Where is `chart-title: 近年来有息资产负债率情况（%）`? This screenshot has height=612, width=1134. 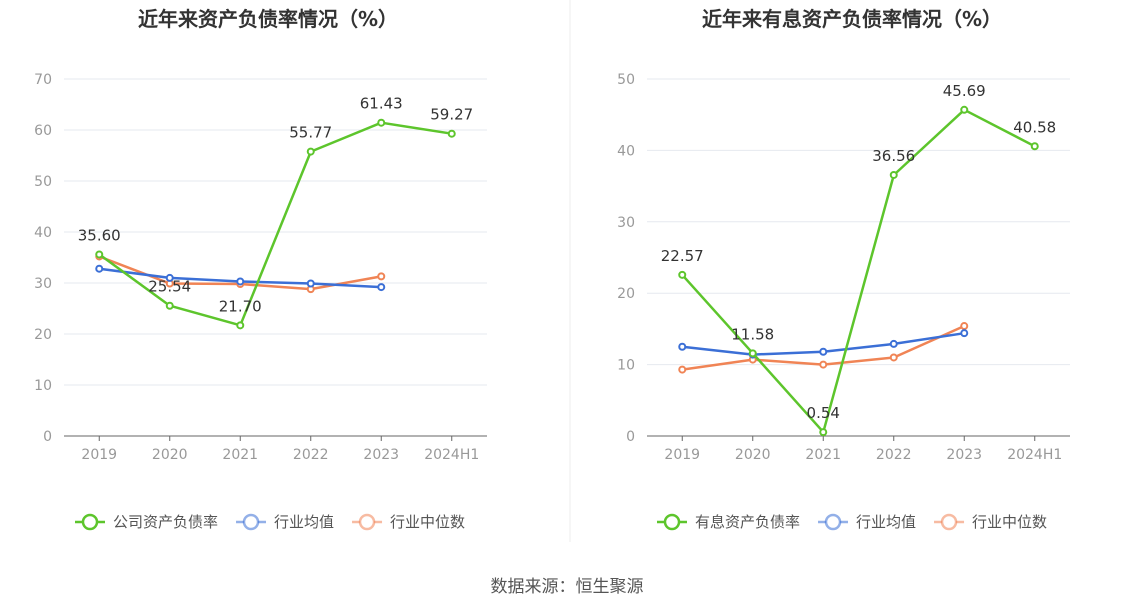
chart-title: 近年来有息资产负债率情况（%） is located at coordinates (852, 19).